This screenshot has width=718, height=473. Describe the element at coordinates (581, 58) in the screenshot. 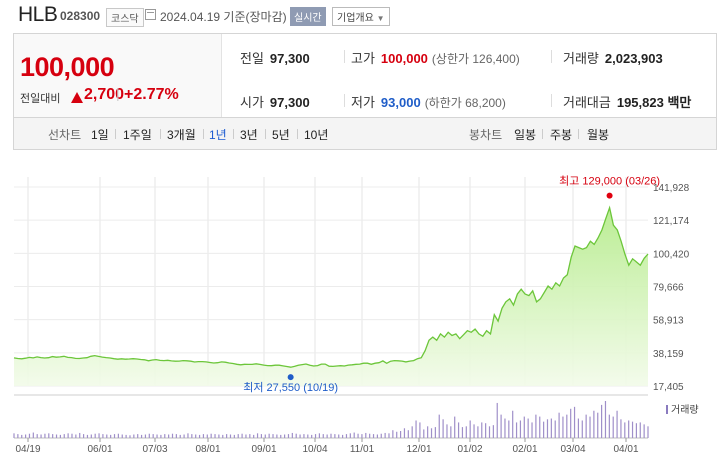

I see `volume-label: 거래량` at that location.